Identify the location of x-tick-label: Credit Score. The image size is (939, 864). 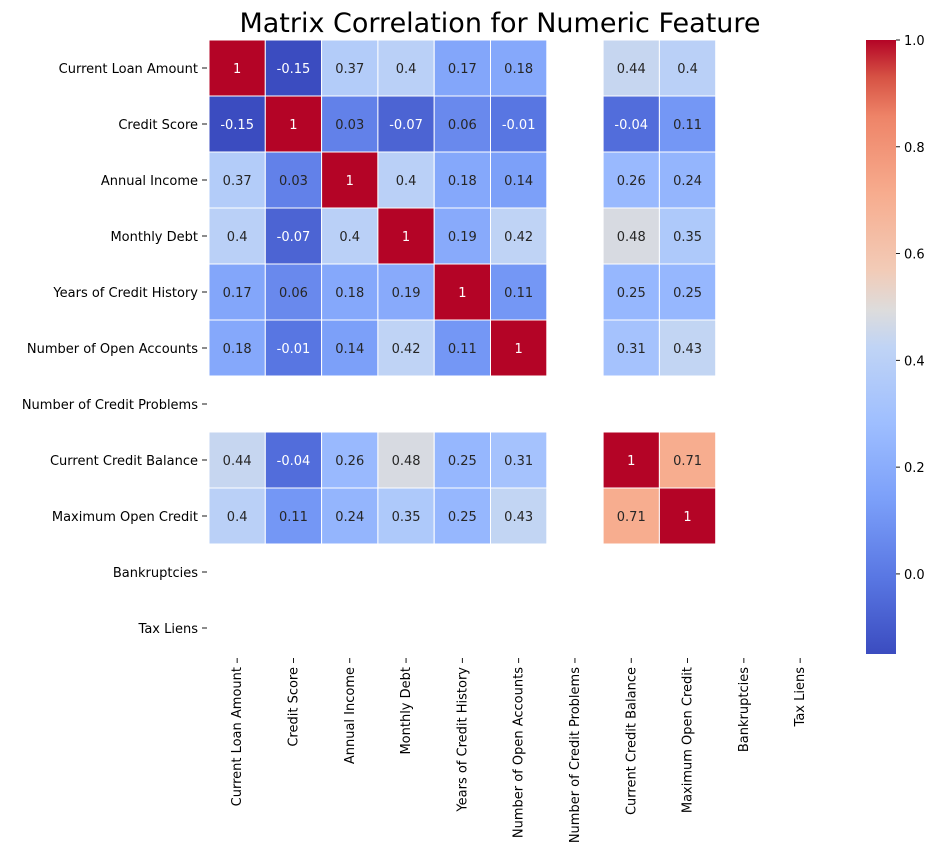
(293, 707).